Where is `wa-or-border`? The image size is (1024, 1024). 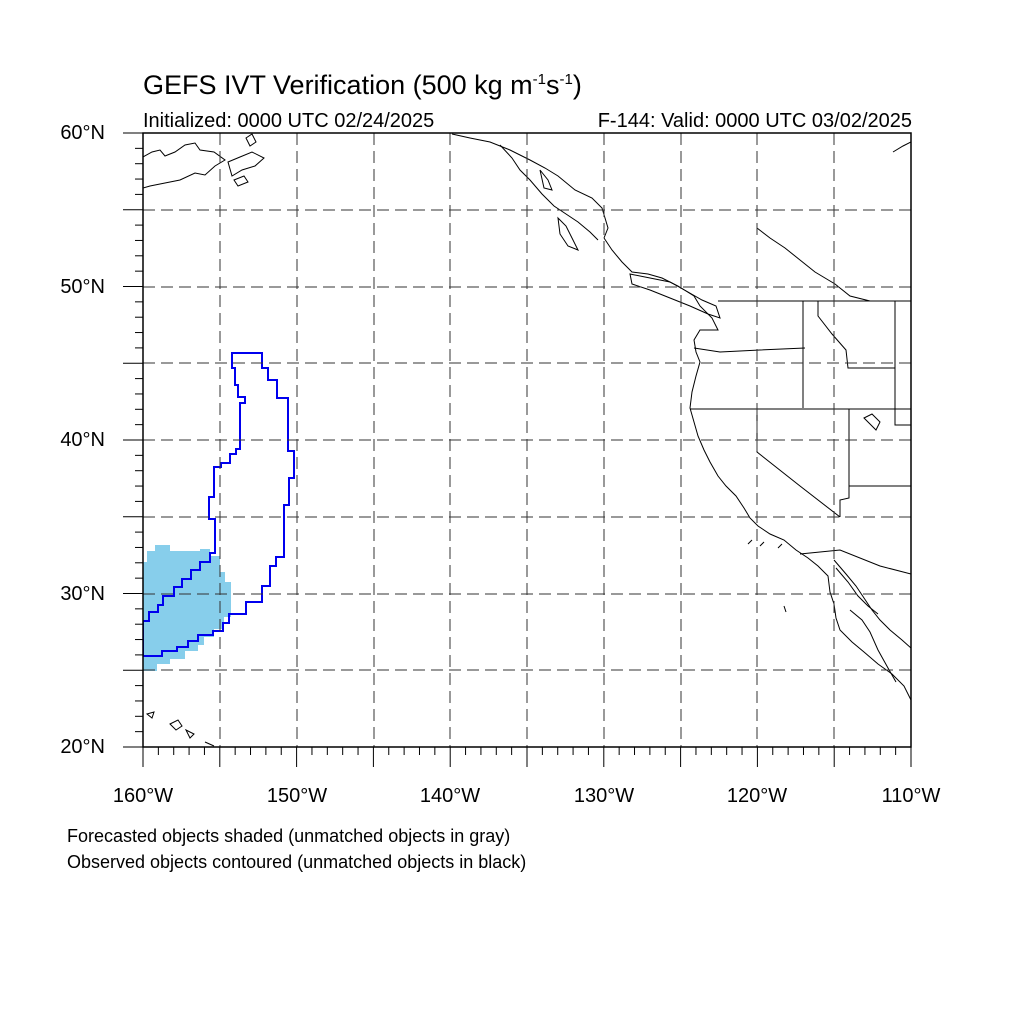 wa-or-border is located at coordinates (749, 350).